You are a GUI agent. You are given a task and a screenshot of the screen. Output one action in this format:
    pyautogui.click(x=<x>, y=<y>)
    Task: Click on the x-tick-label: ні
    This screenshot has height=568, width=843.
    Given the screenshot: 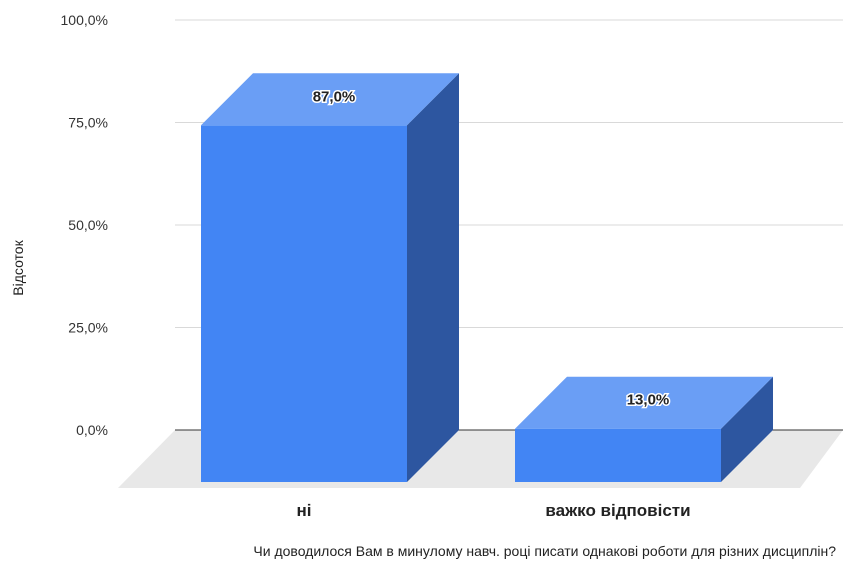 What is the action you would take?
    pyautogui.click(x=304, y=510)
    